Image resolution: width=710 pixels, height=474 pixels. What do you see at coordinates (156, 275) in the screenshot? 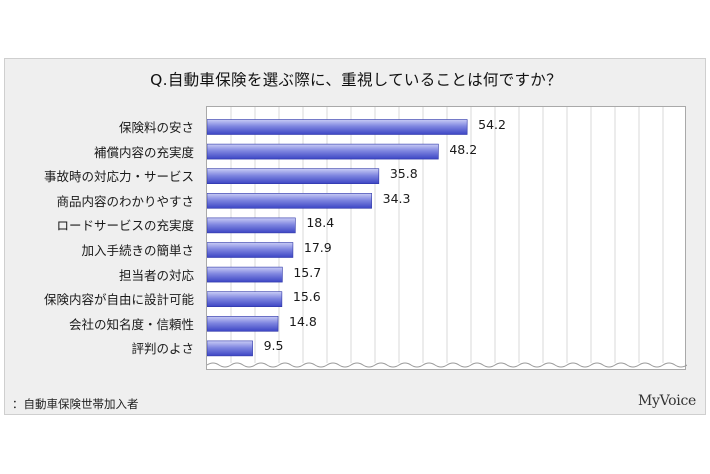
I see `category-label: 担当者の対応` at bounding box center [156, 275].